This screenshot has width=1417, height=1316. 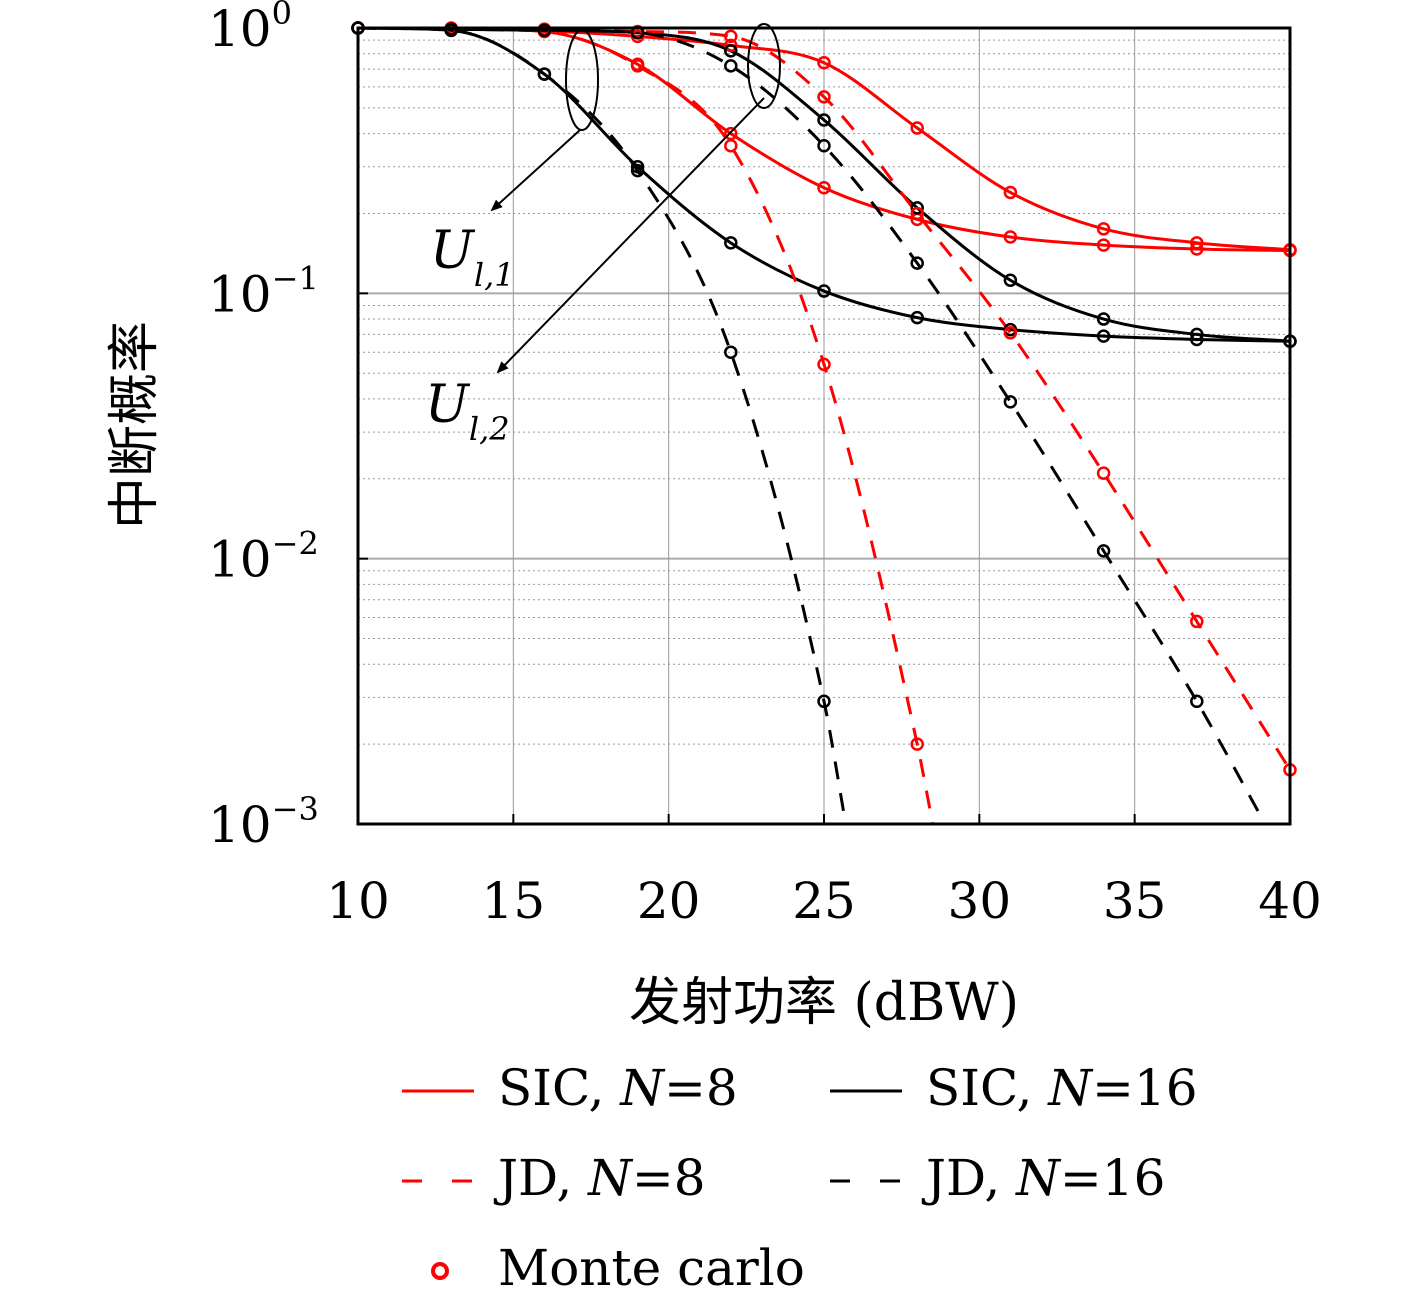 I want to click on x-tick-label: 30, so click(x=980, y=901).